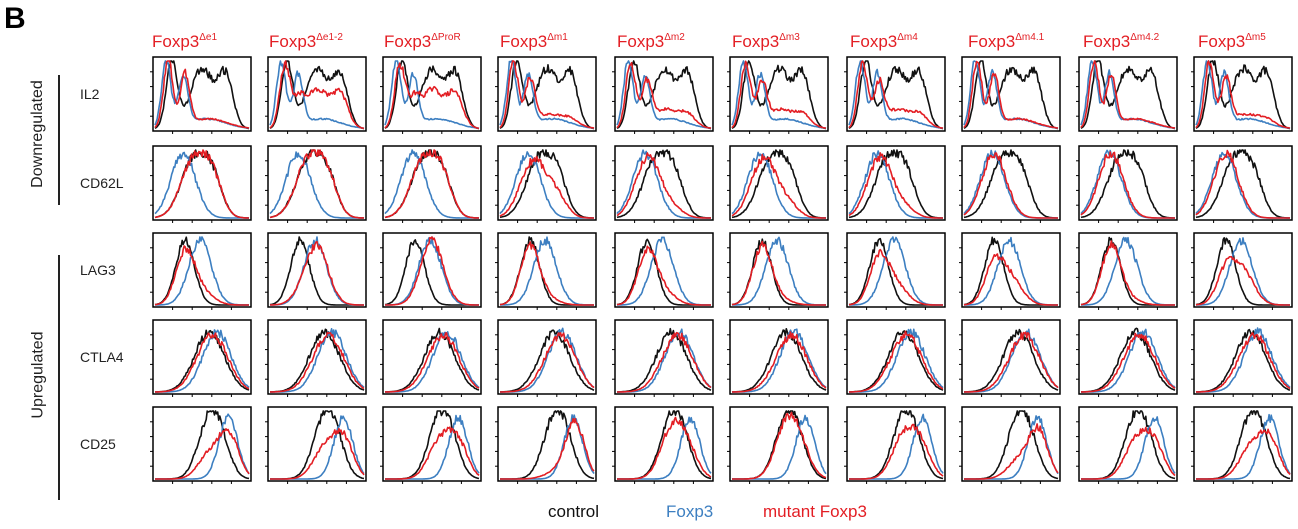 This screenshot has width=1298, height=529. Describe the element at coordinates (98, 444) in the screenshot. I see `marker-label-cd25: CD25` at that location.